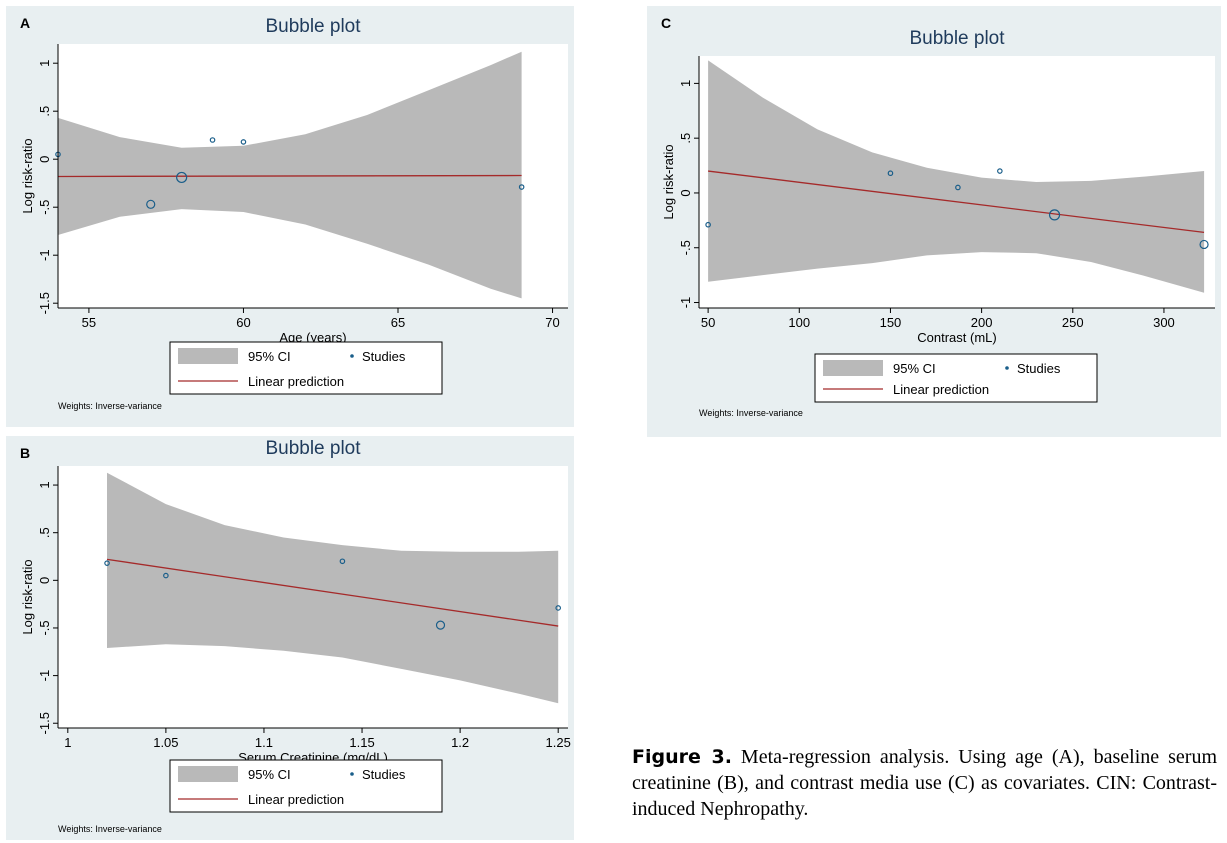 Image resolution: width=1227 pixels, height=843 pixels. I want to click on x-tick-label: 1.25, so click(558, 742).